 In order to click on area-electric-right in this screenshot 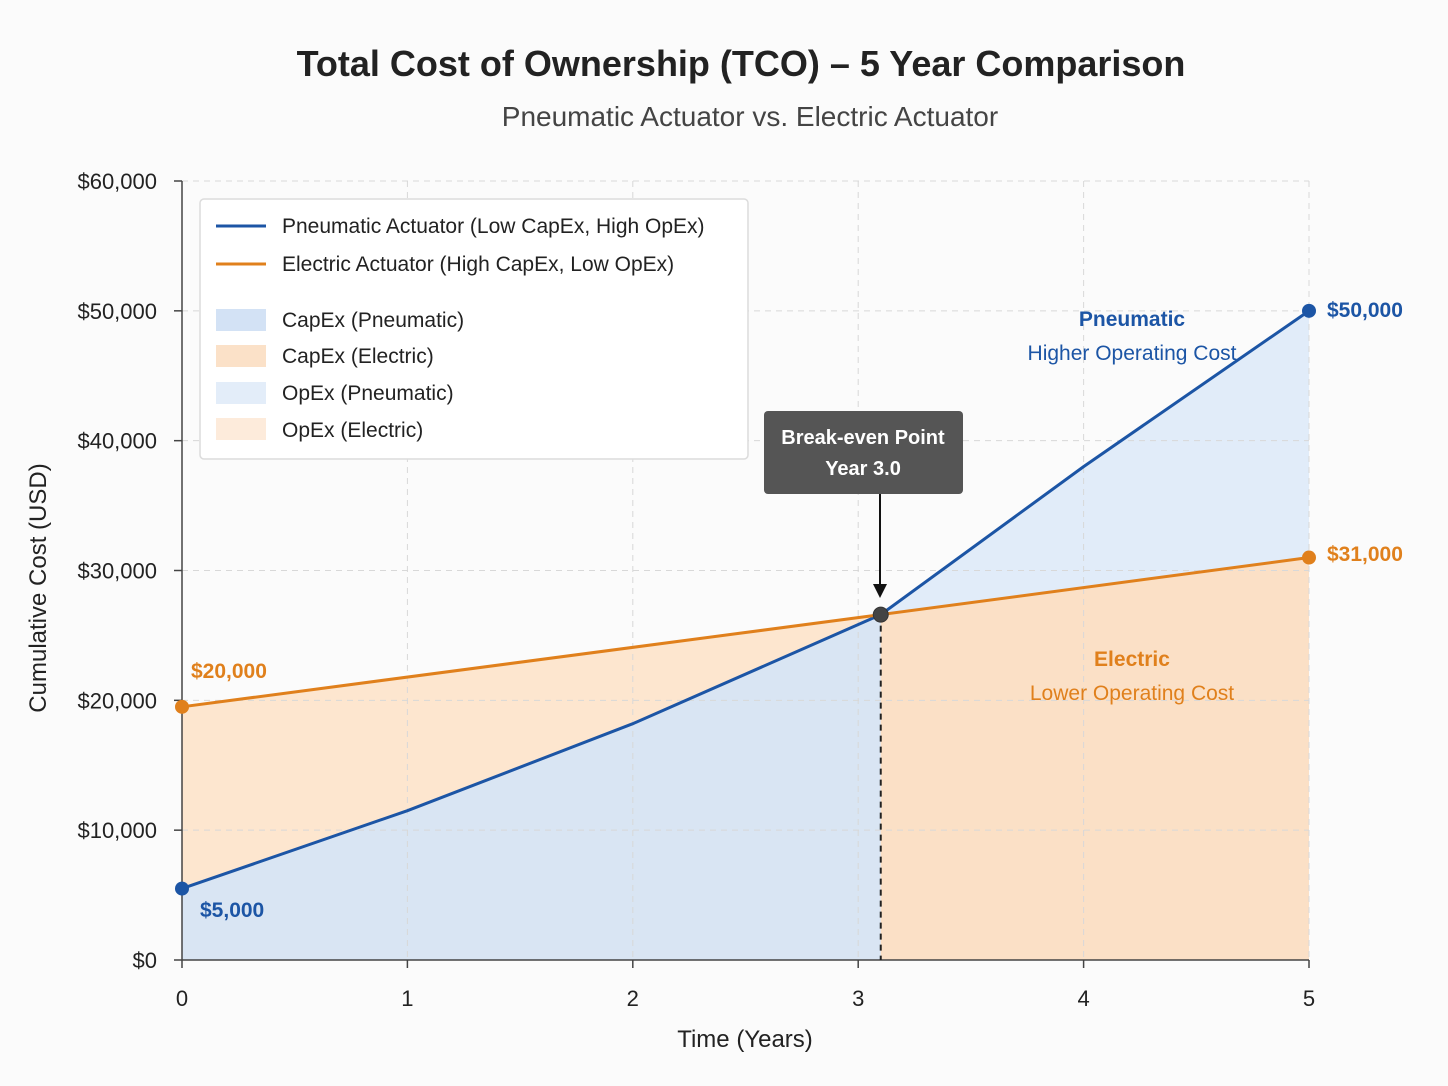, I will do `click(1094, 758)`.